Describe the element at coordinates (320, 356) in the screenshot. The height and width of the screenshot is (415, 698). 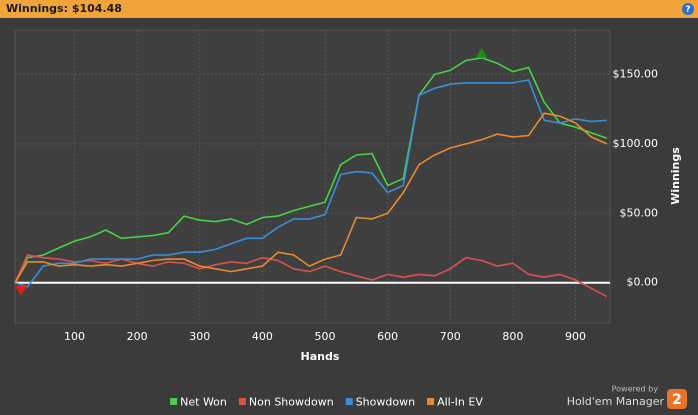
I see `x-axis-label: Hands` at that location.